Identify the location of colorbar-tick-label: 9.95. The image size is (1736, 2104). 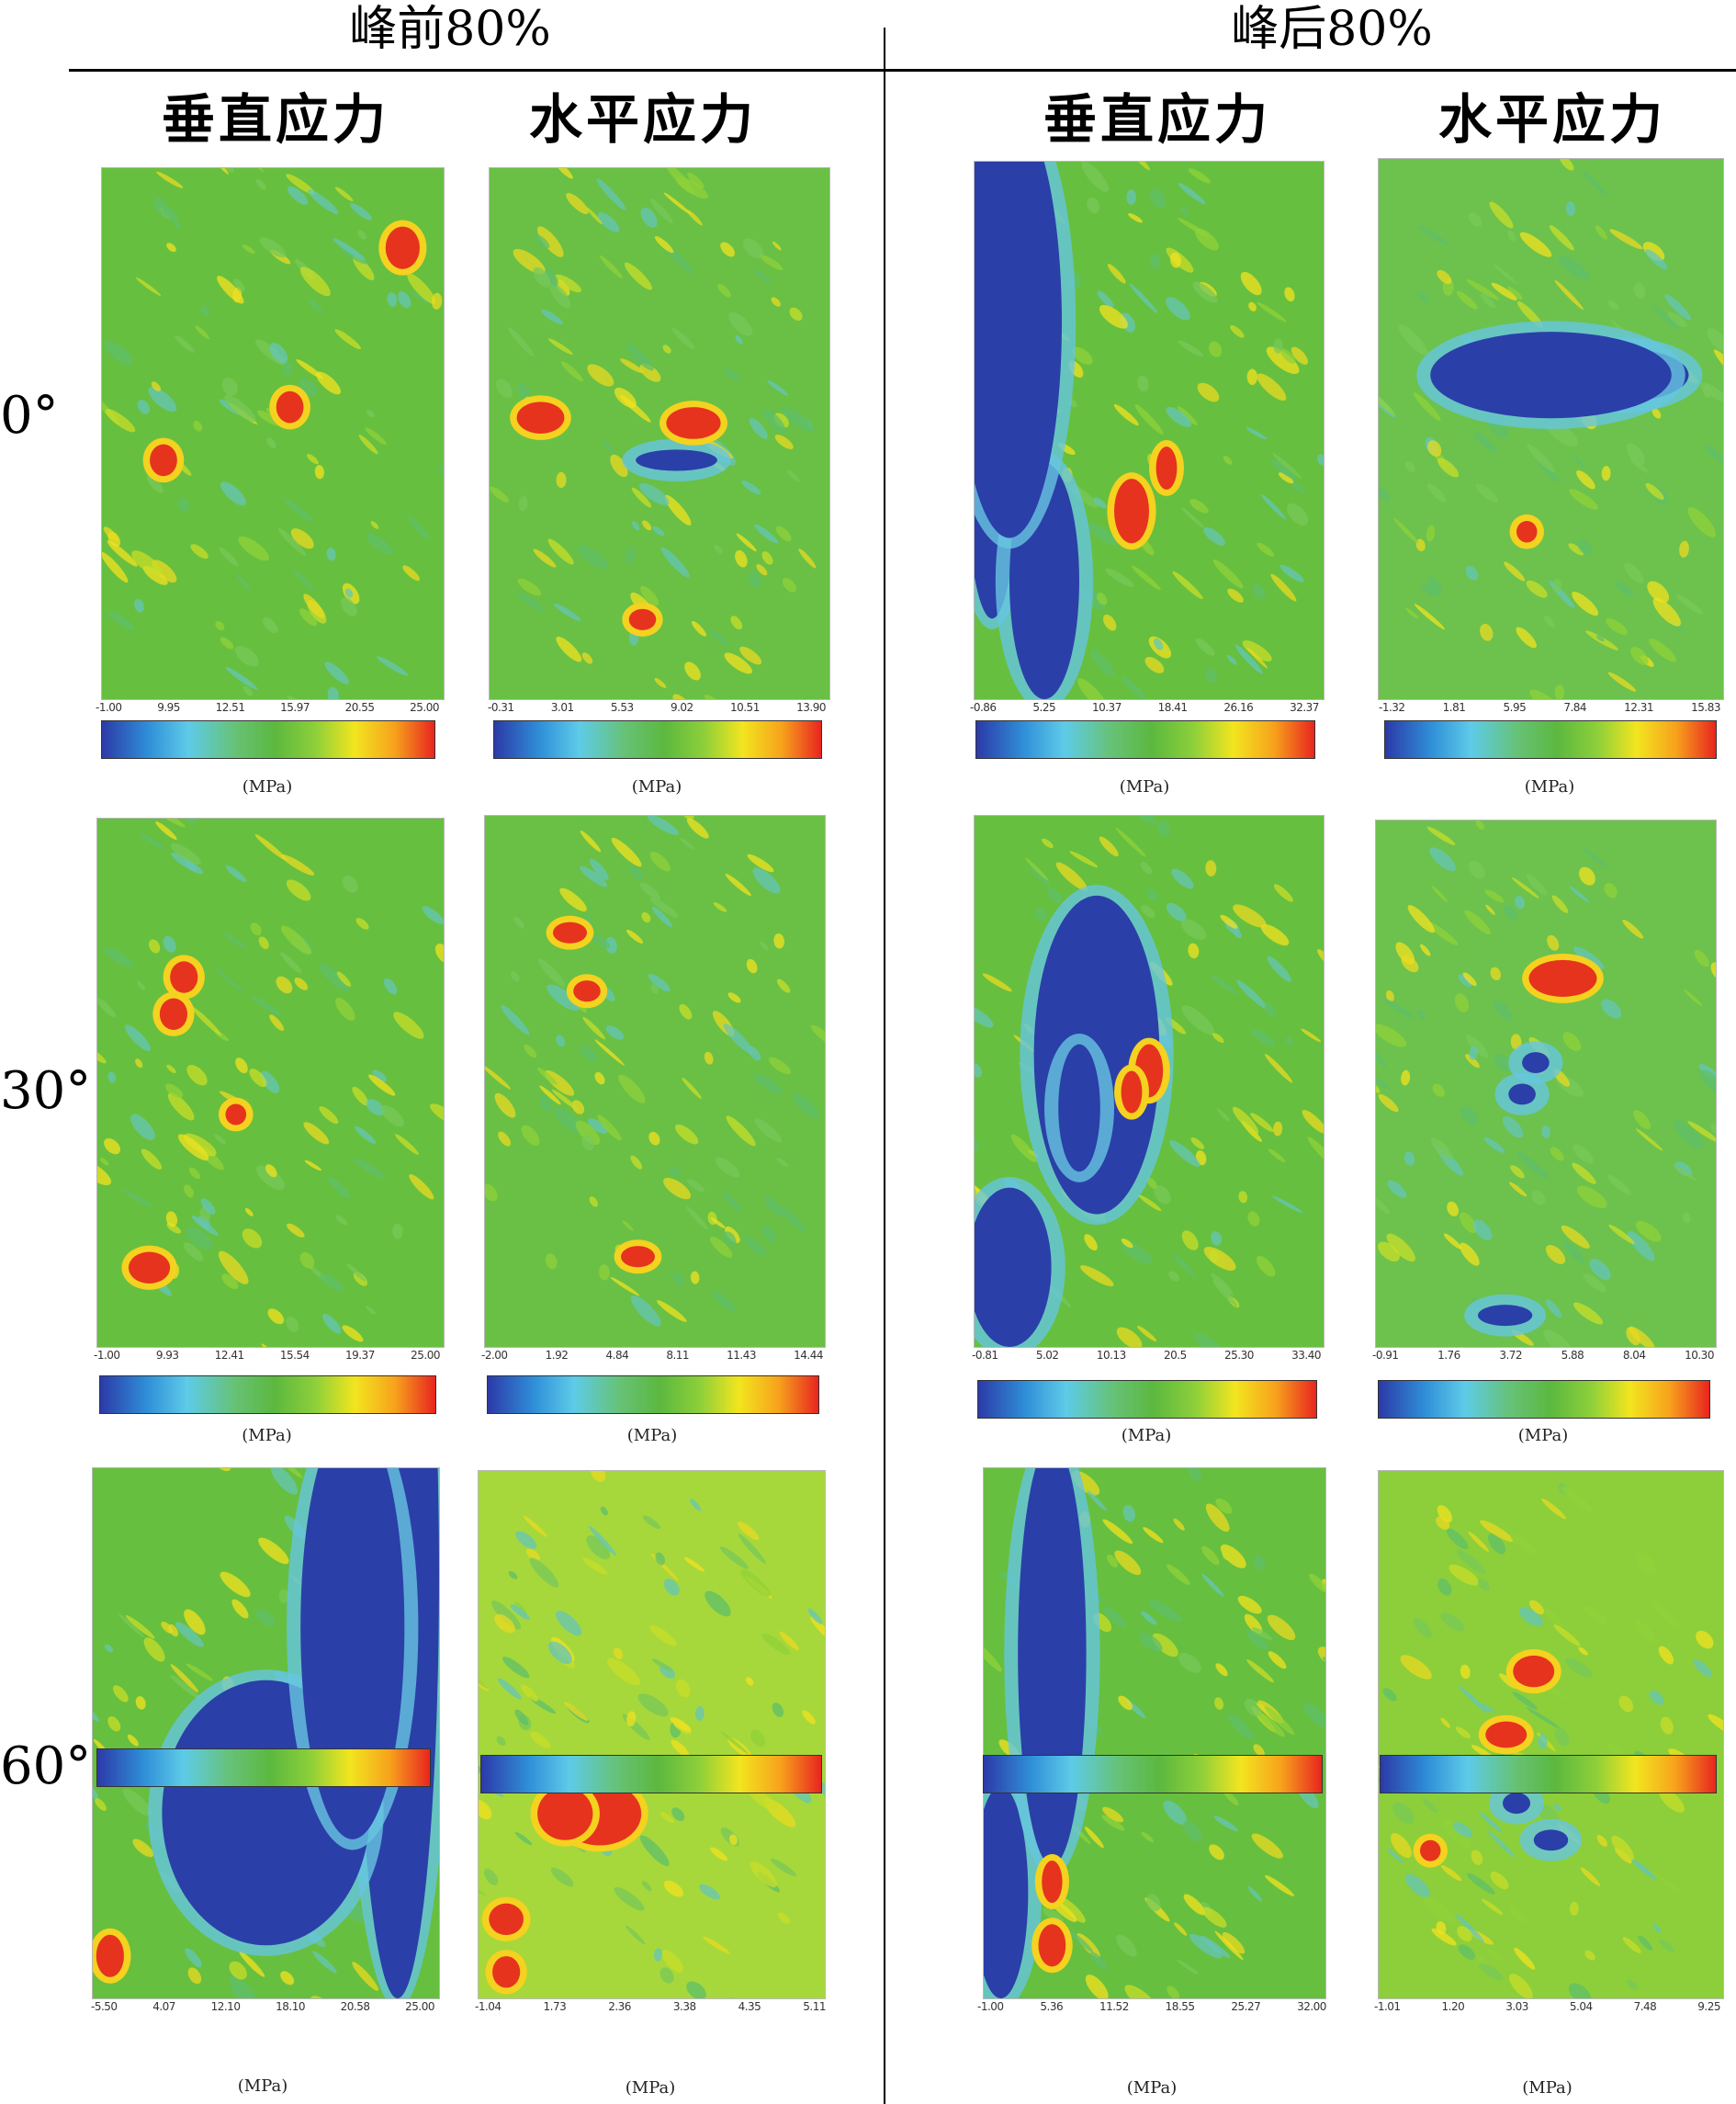
(168, 707).